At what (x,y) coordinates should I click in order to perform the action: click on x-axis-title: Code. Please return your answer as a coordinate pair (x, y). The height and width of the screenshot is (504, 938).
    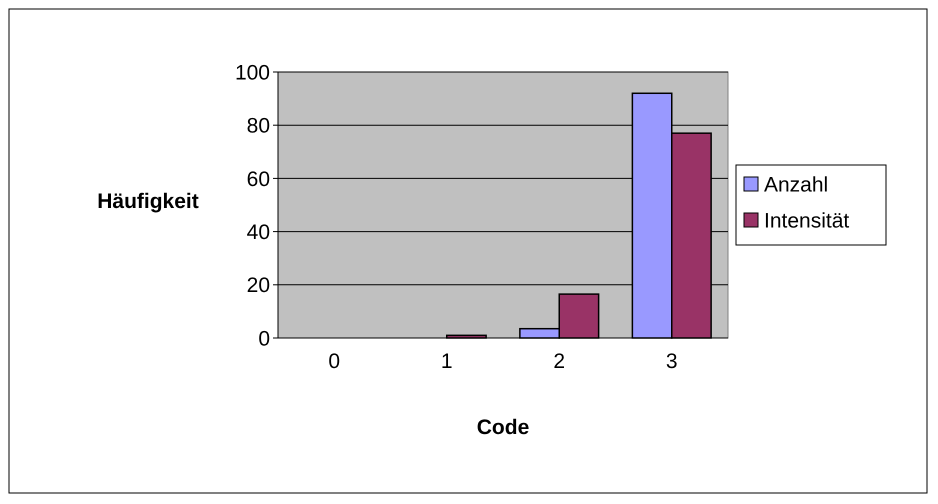
    Looking at the image, I should click on (503, 427).